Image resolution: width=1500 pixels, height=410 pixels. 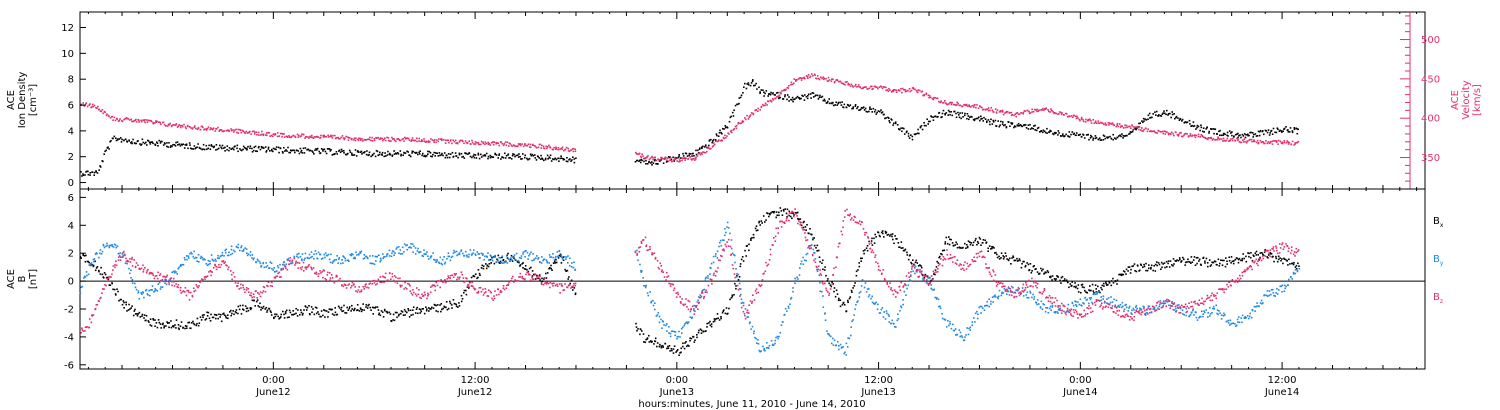 I want to click on field-tick-label: -2, so click(x=69, y=310).